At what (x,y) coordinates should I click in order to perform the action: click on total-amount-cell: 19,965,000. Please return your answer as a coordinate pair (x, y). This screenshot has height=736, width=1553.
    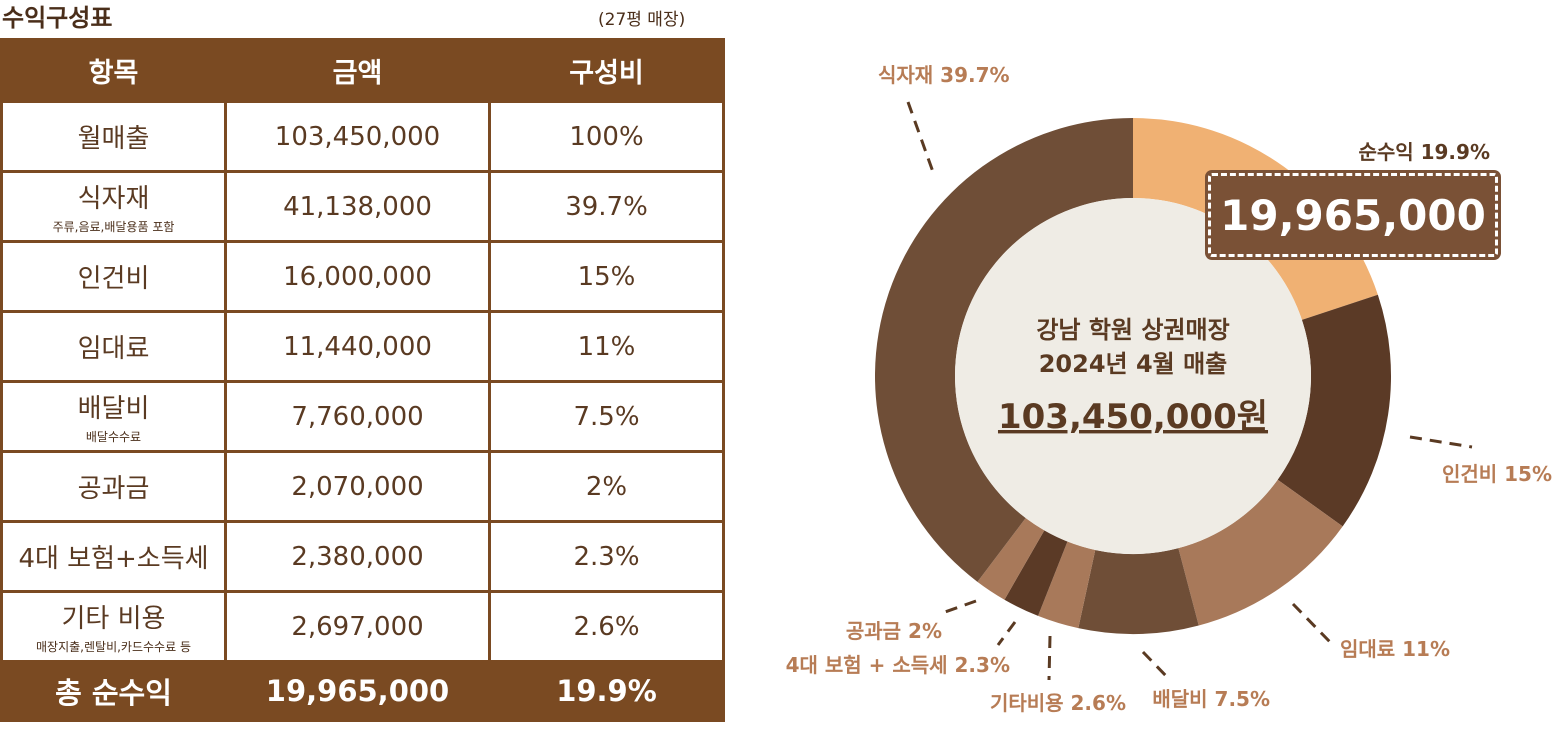
    Looking at the image, I should click on (357, 691).